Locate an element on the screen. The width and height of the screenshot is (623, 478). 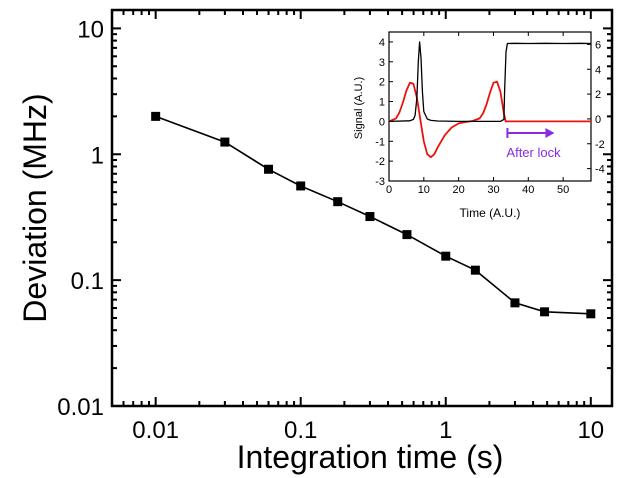
main-y-tick-label: 0.1 is located at coordinates (87, 281).